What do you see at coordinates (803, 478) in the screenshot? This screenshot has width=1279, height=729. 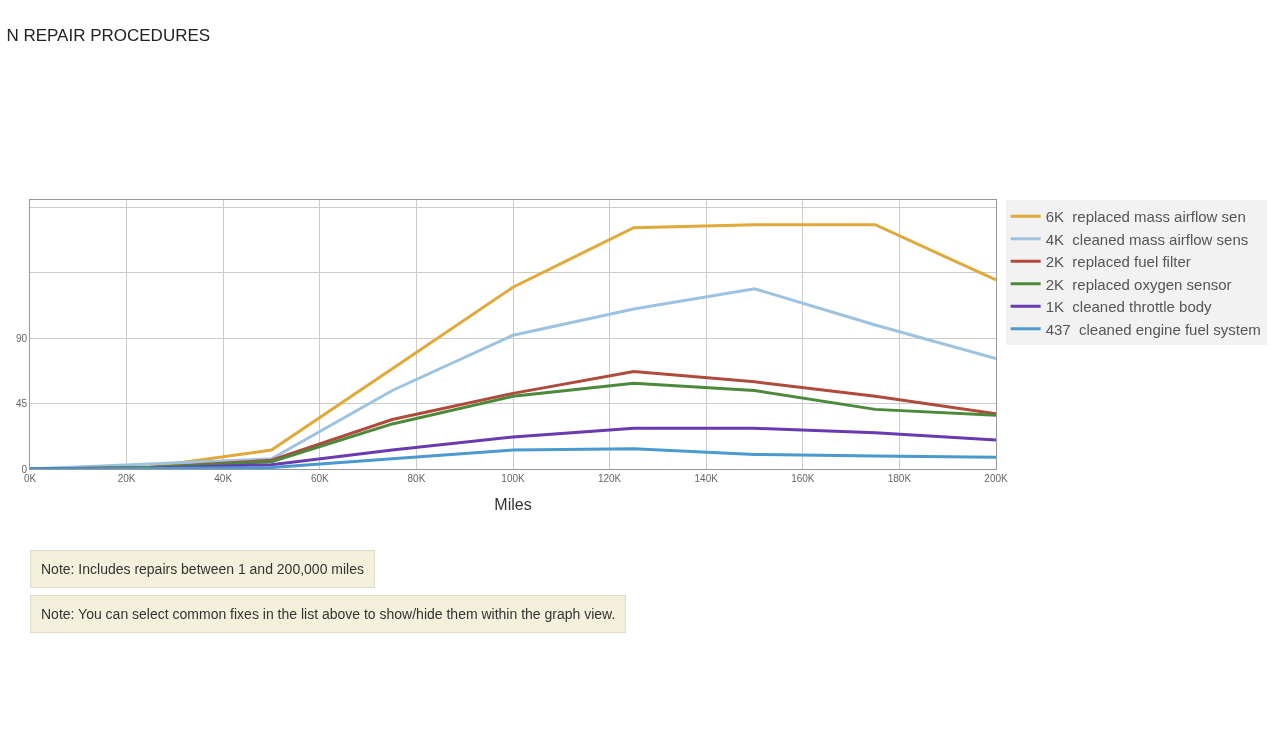 I see `x-tick-label: 160K` at bounding box center [803, 478].